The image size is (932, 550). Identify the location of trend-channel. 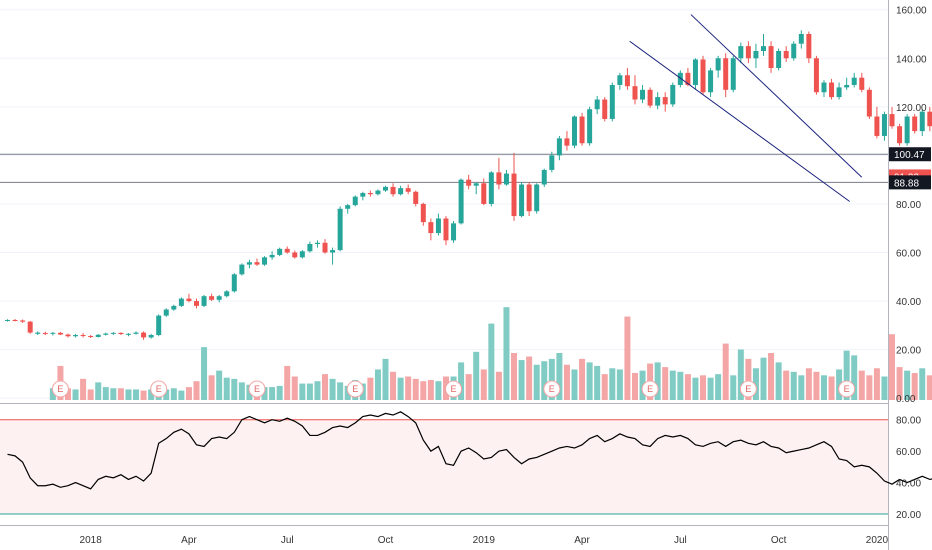
(746, 108).